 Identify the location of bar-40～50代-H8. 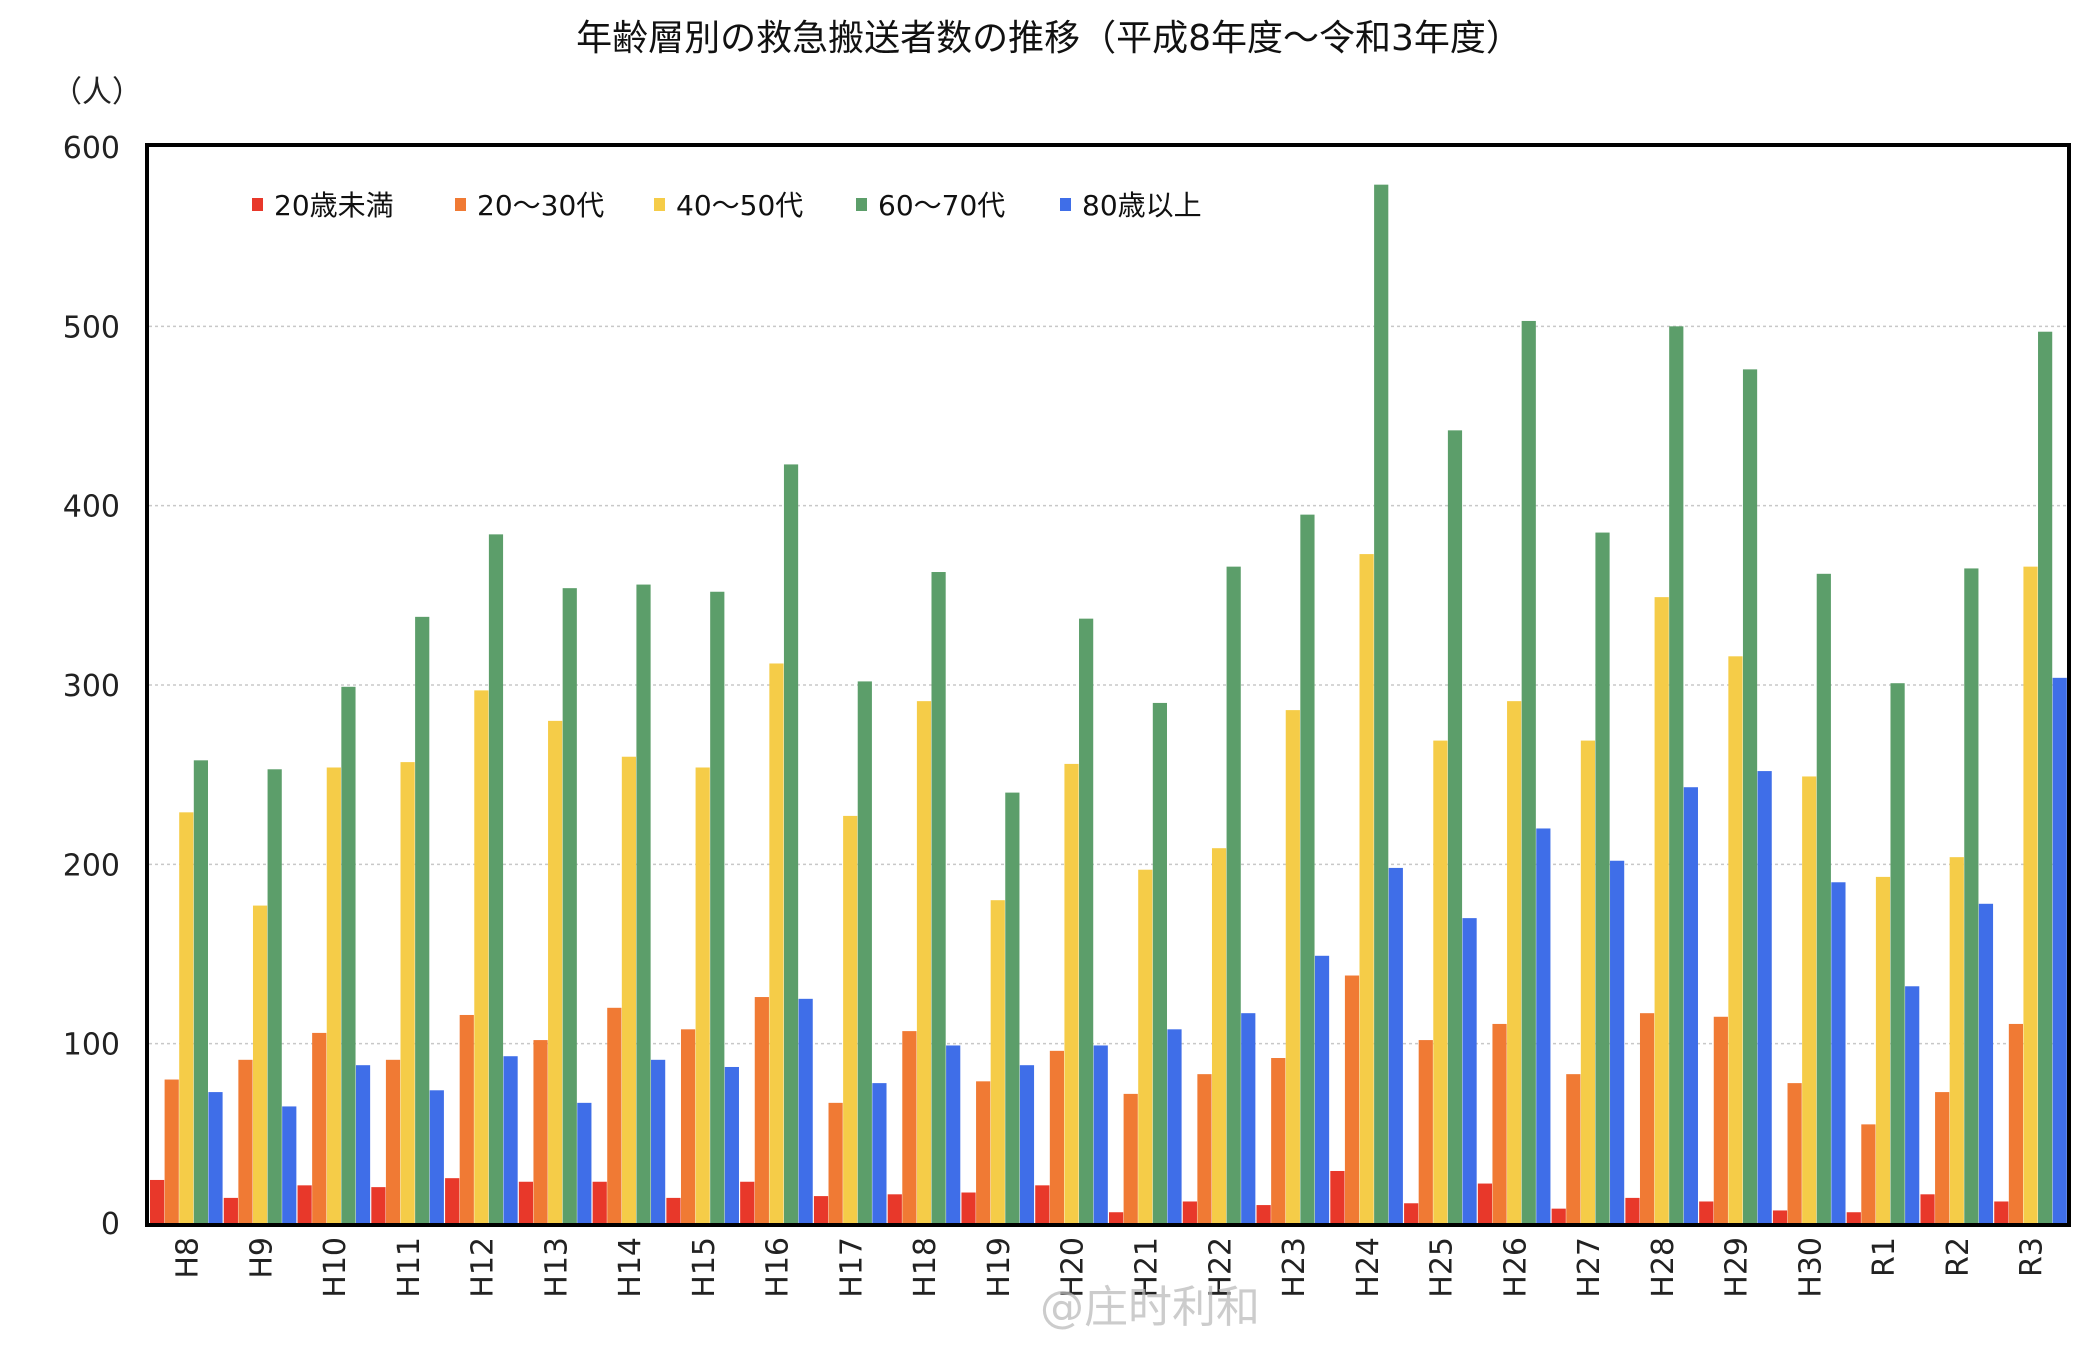
(186, 1017).